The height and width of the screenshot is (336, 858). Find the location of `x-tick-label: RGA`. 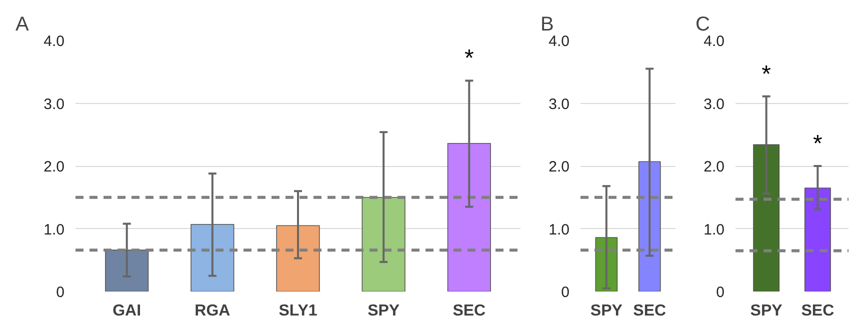

x-tick-label: RGA is located at coordinates (212, 311).